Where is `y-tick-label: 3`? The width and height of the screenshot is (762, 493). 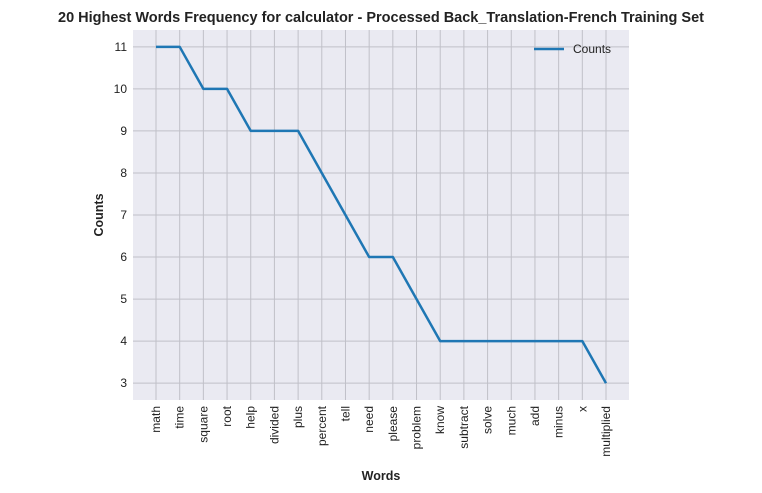 y-tick-label: 3 is located at coordinates (123, 383).